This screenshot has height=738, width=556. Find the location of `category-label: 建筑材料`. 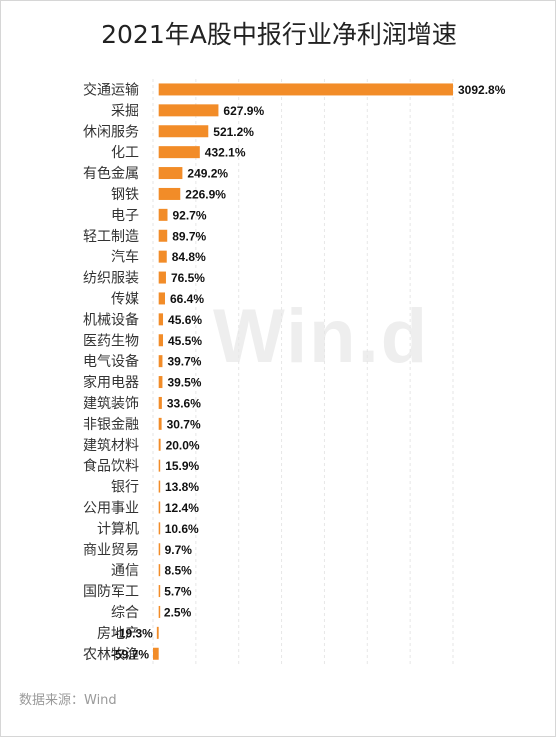

category-label: 建筑材料 is located at coordinates (111, 446).